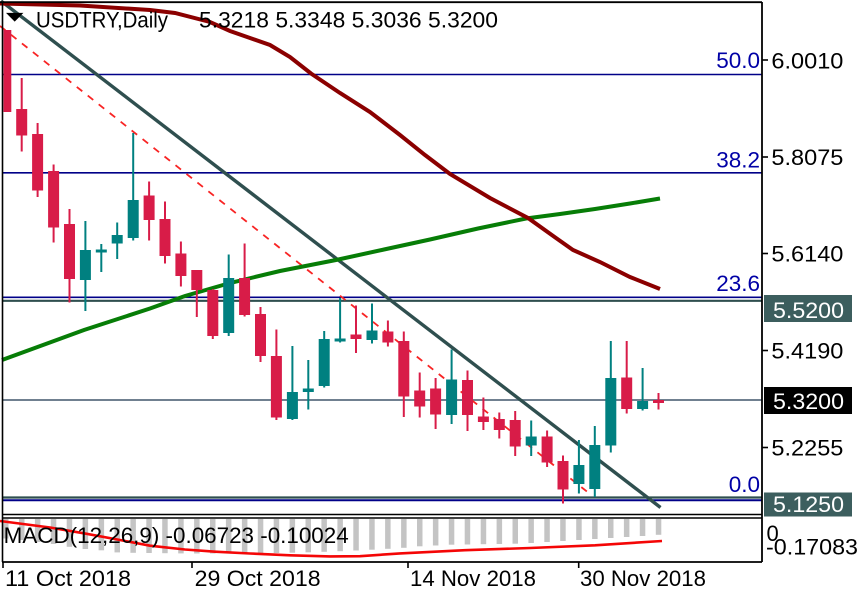 The image size is (860, 600). Describe the element at coordinates (68, 578) in the screenshot. I see `svg-text: 11 Oct 2018` at that location.